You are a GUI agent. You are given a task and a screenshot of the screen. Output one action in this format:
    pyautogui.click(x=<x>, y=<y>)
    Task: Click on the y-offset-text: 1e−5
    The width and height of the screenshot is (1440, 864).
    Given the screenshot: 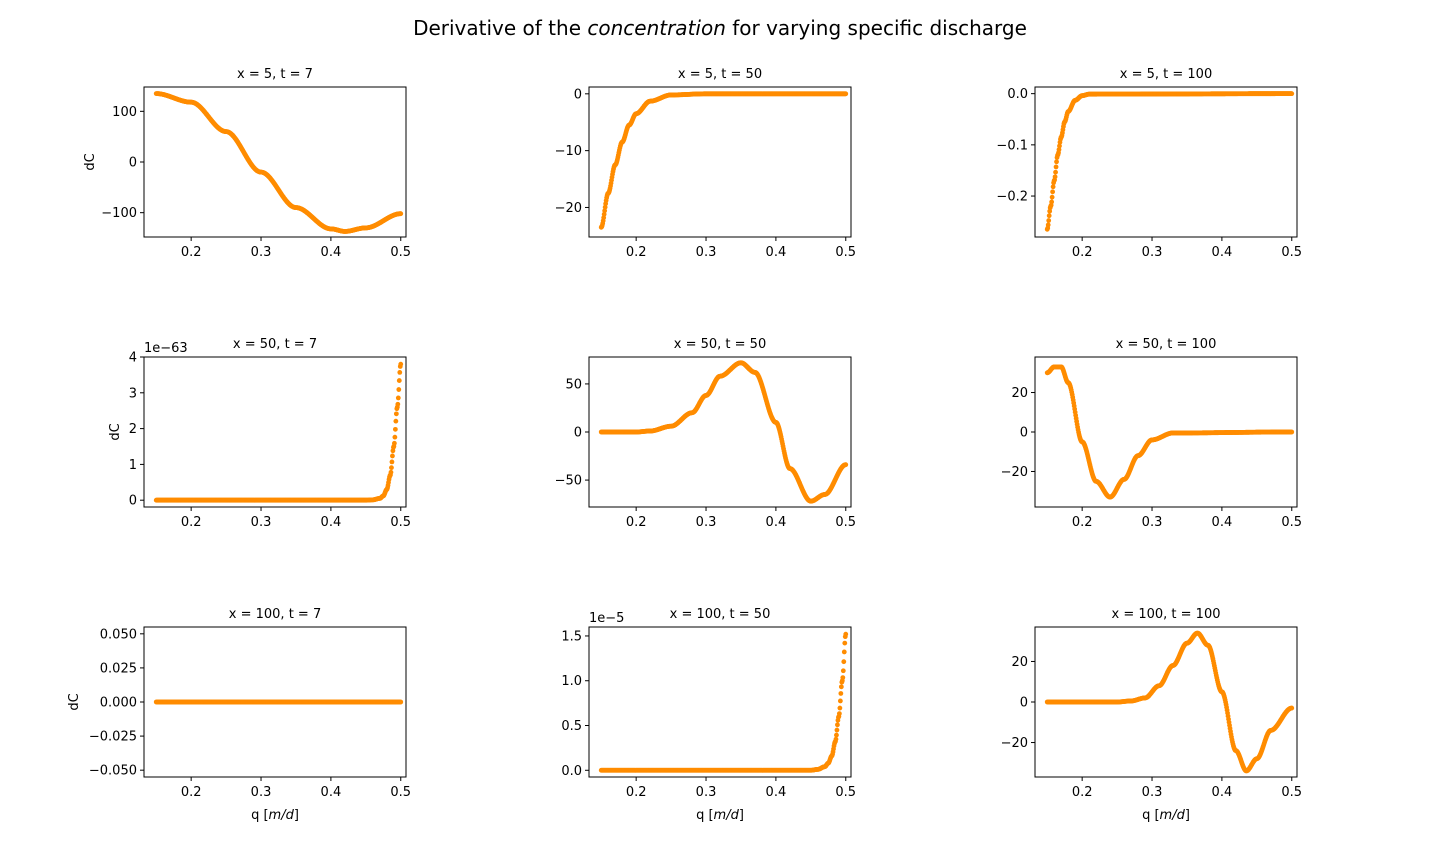 What is the action you would take?
    pyautogui.click(x=606, y=618)
    